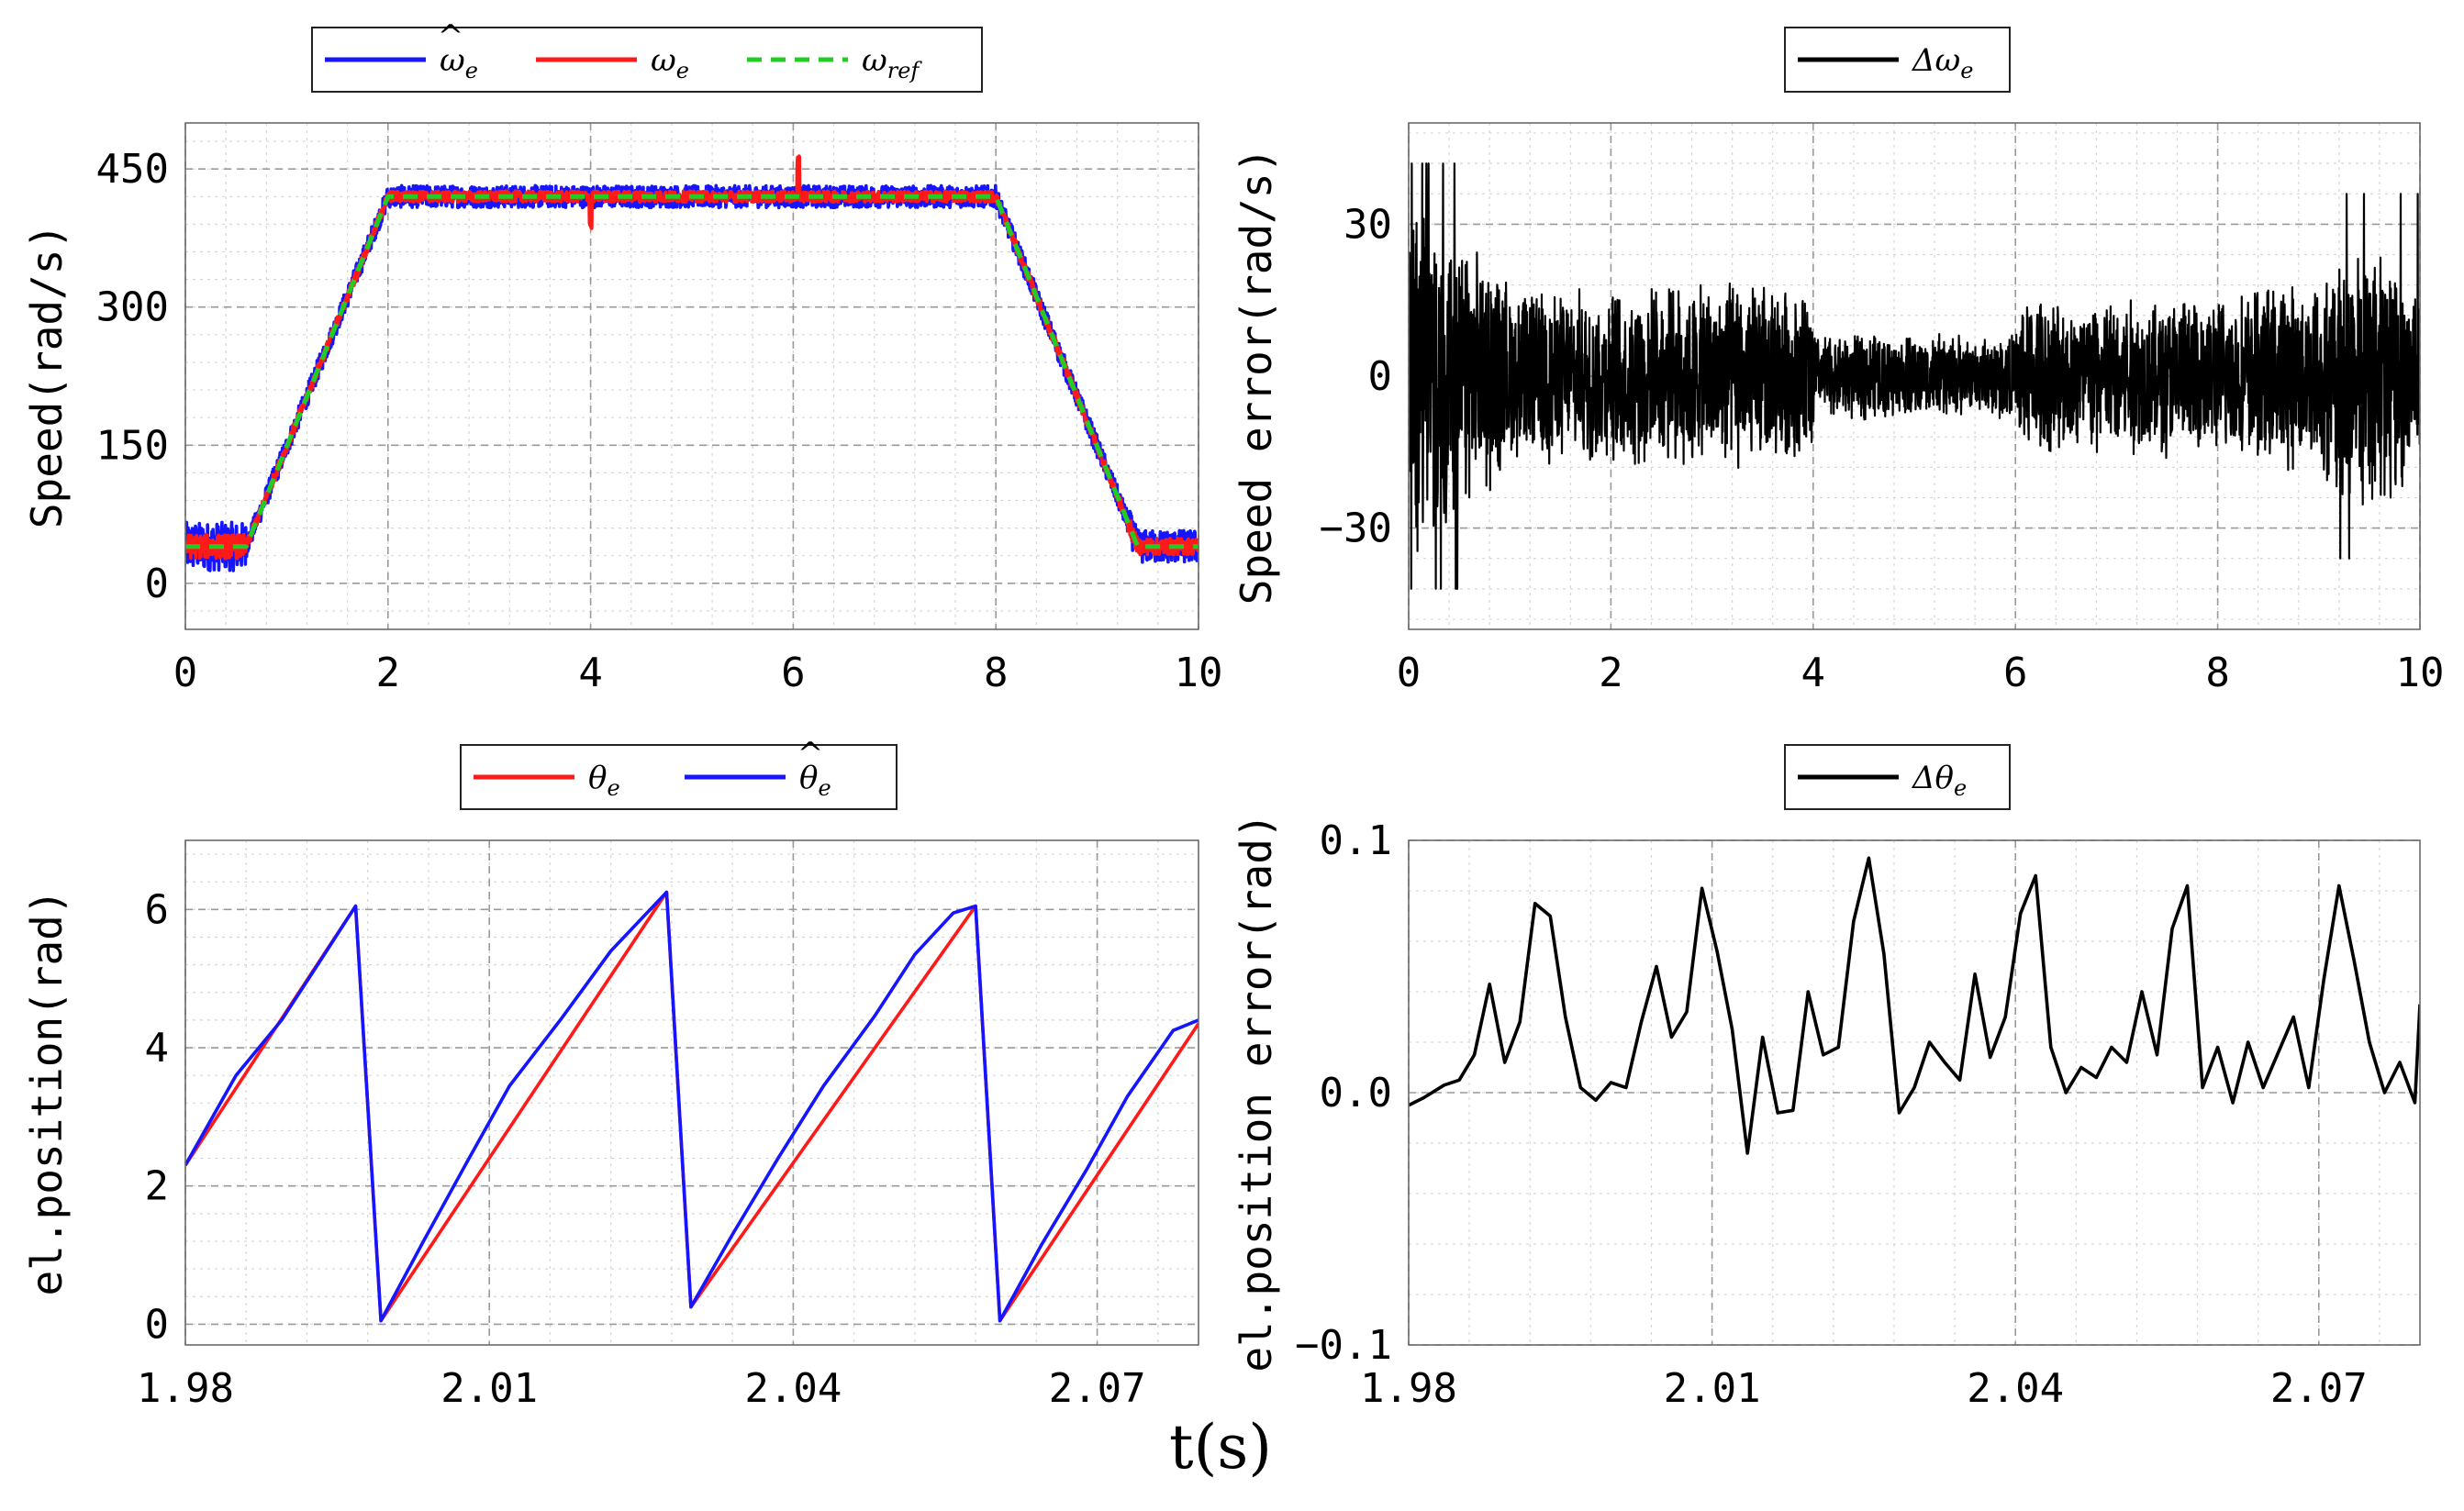 This screenshot has height=1511, width=2464. What do you see at coordinates (1368, 224) in the screenshot?
I see `y-tick-label: 30` at bounding box center [1368, 224].